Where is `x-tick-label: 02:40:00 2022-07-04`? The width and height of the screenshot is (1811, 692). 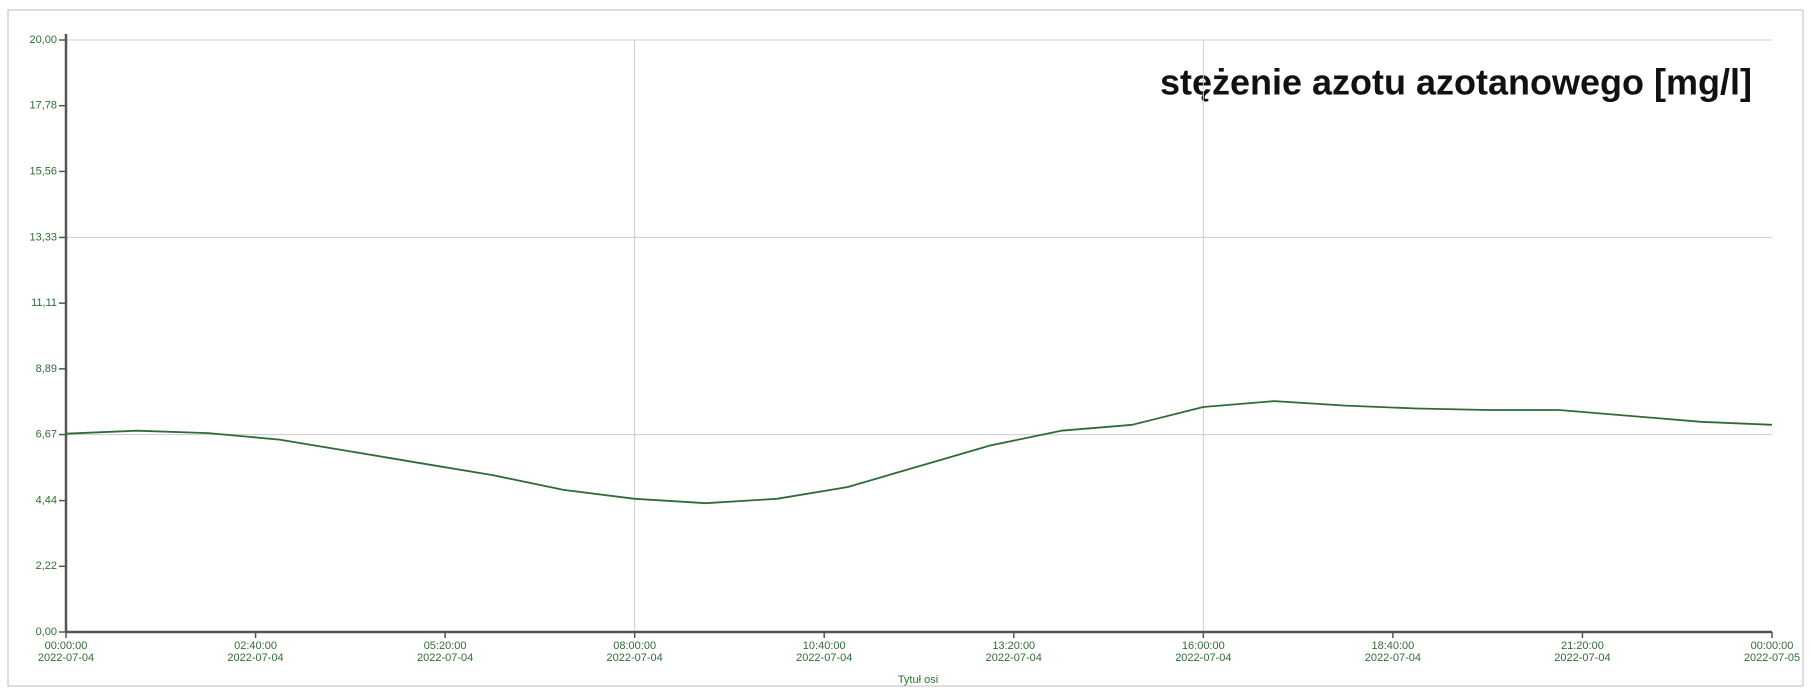 x-tick-label: 02:40:00 2022-07-04 is located at coordinates (255, 652).